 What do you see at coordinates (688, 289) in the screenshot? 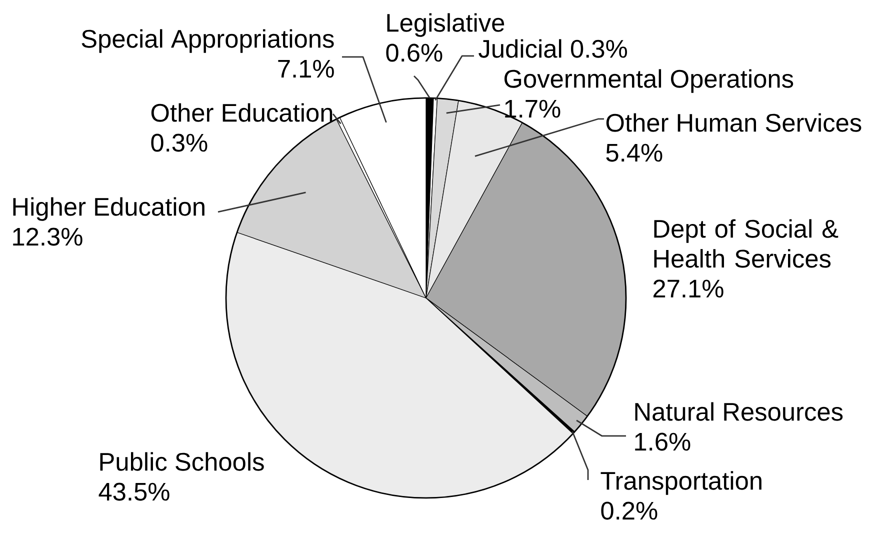
I see `data-label: 27.1%` at bounding box center [688, 289].